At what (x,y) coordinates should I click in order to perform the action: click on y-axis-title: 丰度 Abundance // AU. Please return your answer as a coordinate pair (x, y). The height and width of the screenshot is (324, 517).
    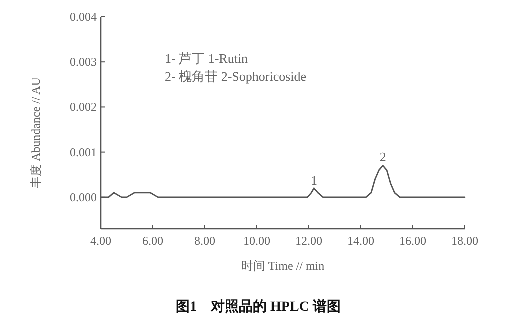
    Looking at the image, I should click on (36, 132).